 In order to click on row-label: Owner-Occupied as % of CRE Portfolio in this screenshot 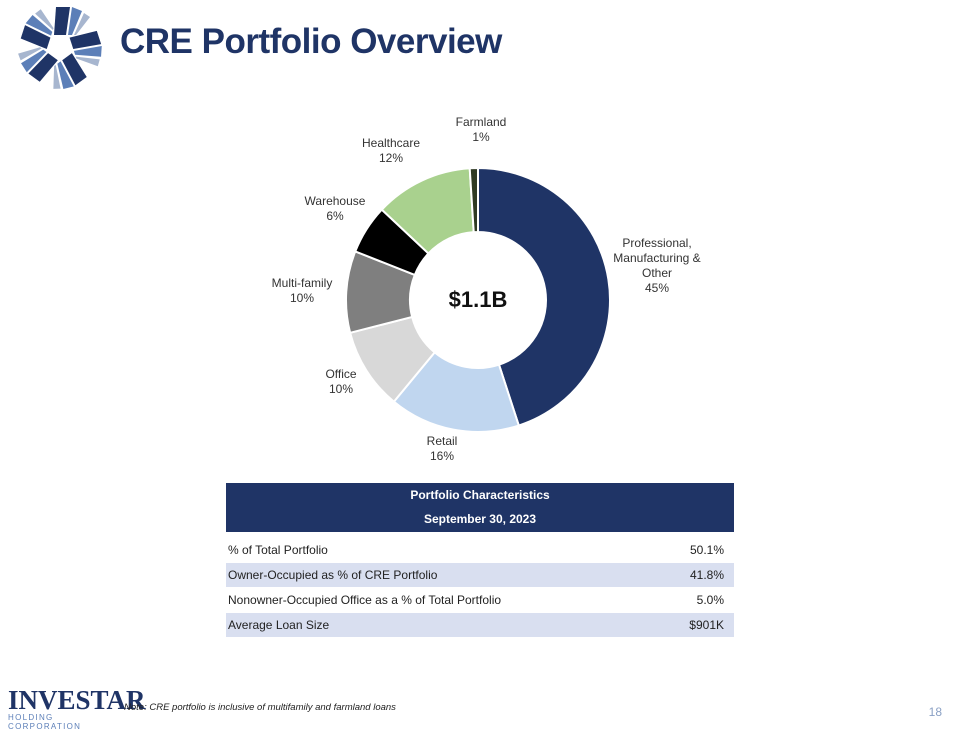, I will do `click(333, 575)`.